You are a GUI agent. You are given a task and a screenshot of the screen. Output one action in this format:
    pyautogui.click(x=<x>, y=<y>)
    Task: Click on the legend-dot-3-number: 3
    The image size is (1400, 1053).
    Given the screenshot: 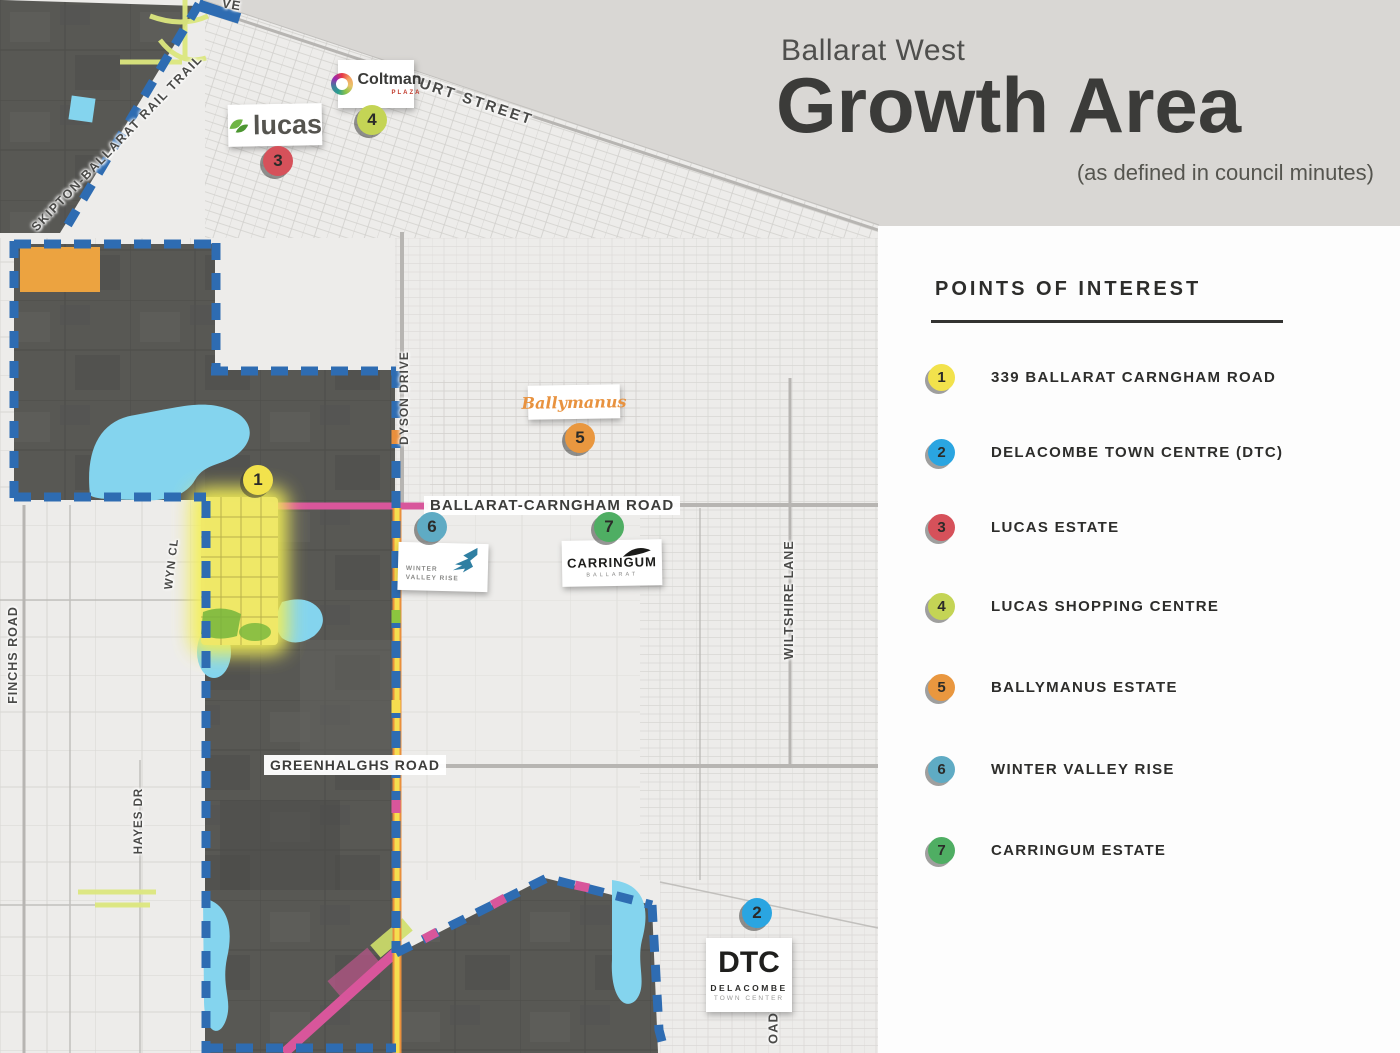 What is the action you would take?
    pyautogui.click(x=941, y=527)
    